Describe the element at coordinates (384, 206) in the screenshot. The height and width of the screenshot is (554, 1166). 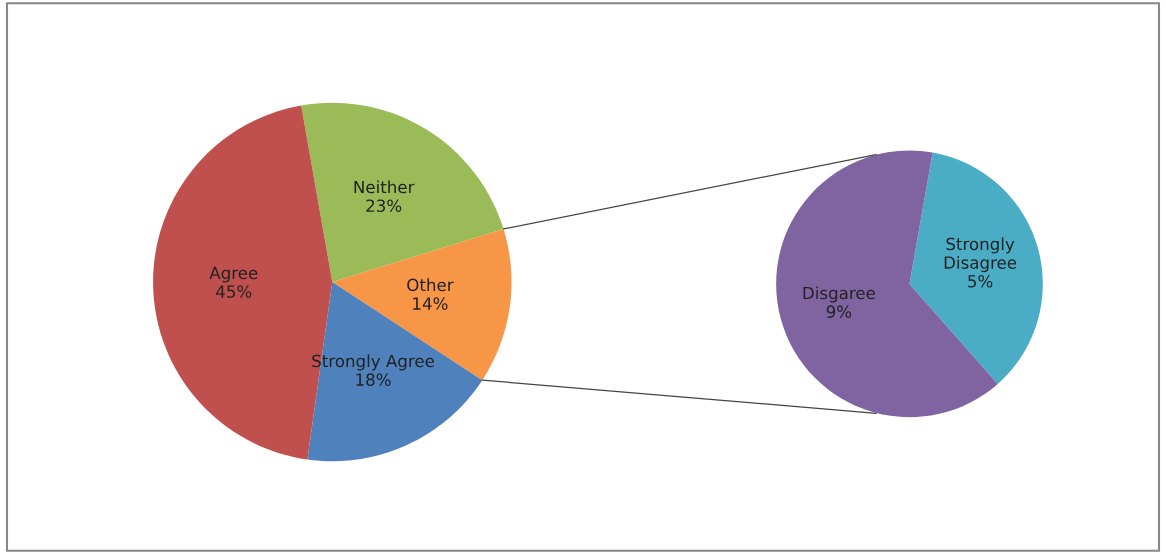
I see `data-label: 23%` at that location.